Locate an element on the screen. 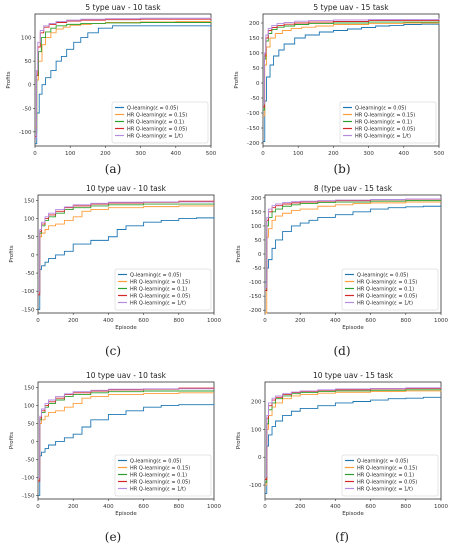 The image size is (454, 550). y-tick-label: 150 is located at coordinates (29, 388).